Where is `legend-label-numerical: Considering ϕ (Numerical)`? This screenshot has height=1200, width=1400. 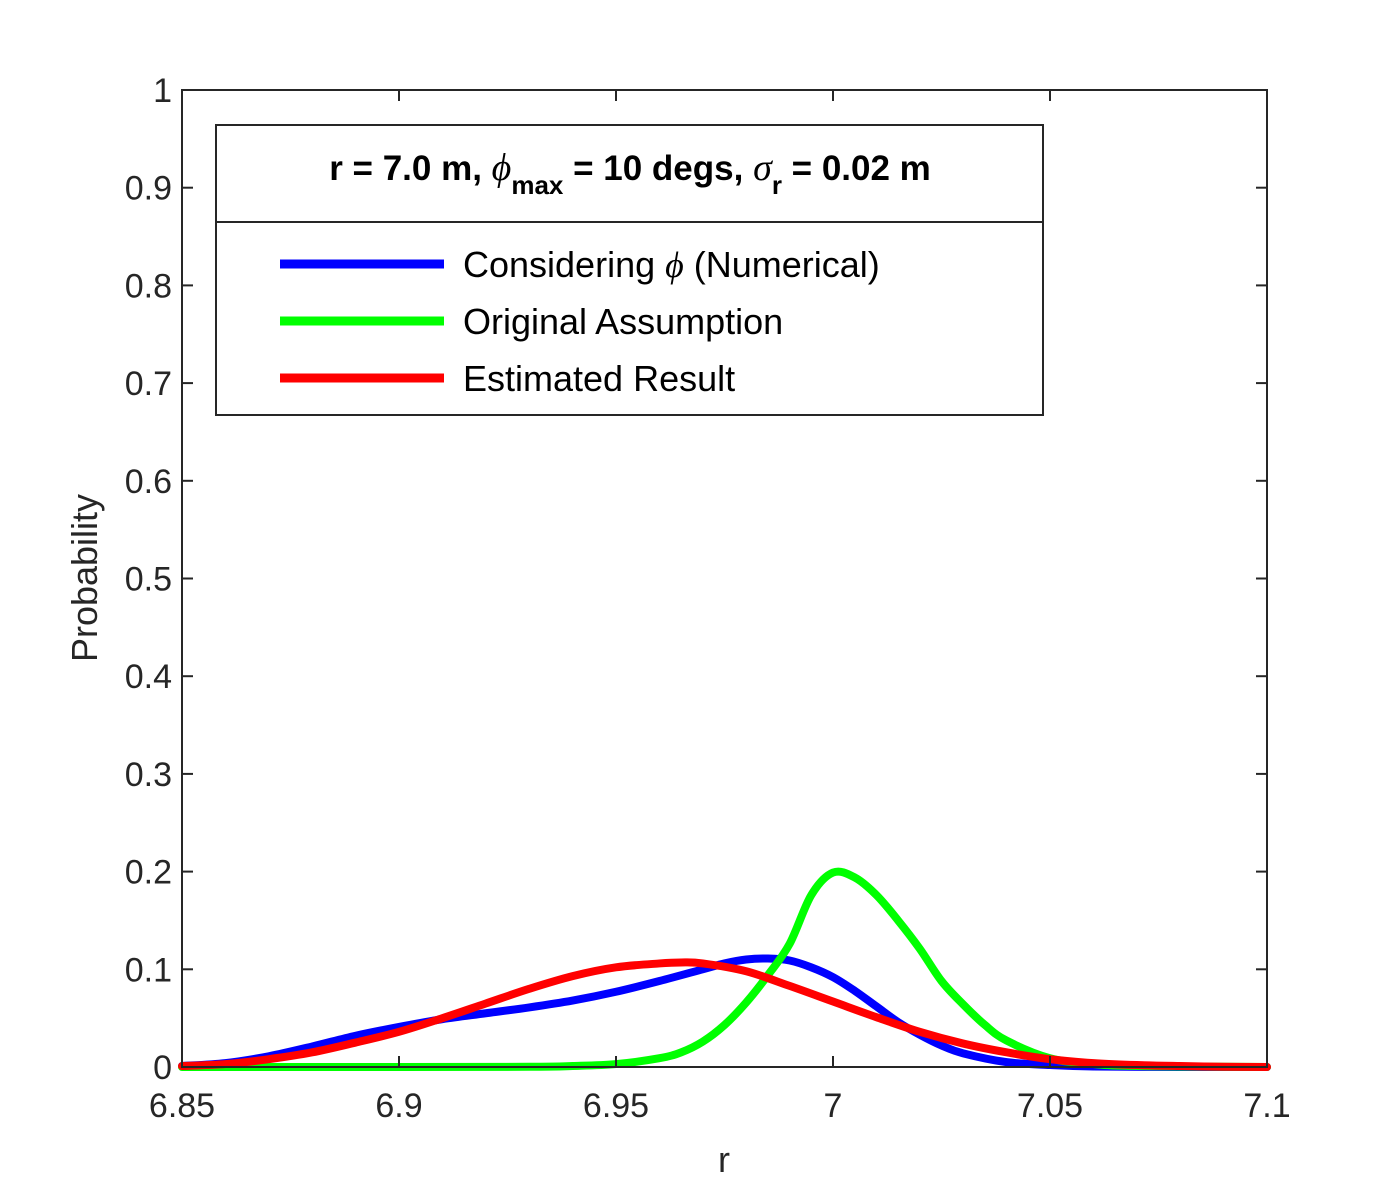 legend-label-numerical: Considering ϕ (Numerical) is located at coordinates (671, 264).